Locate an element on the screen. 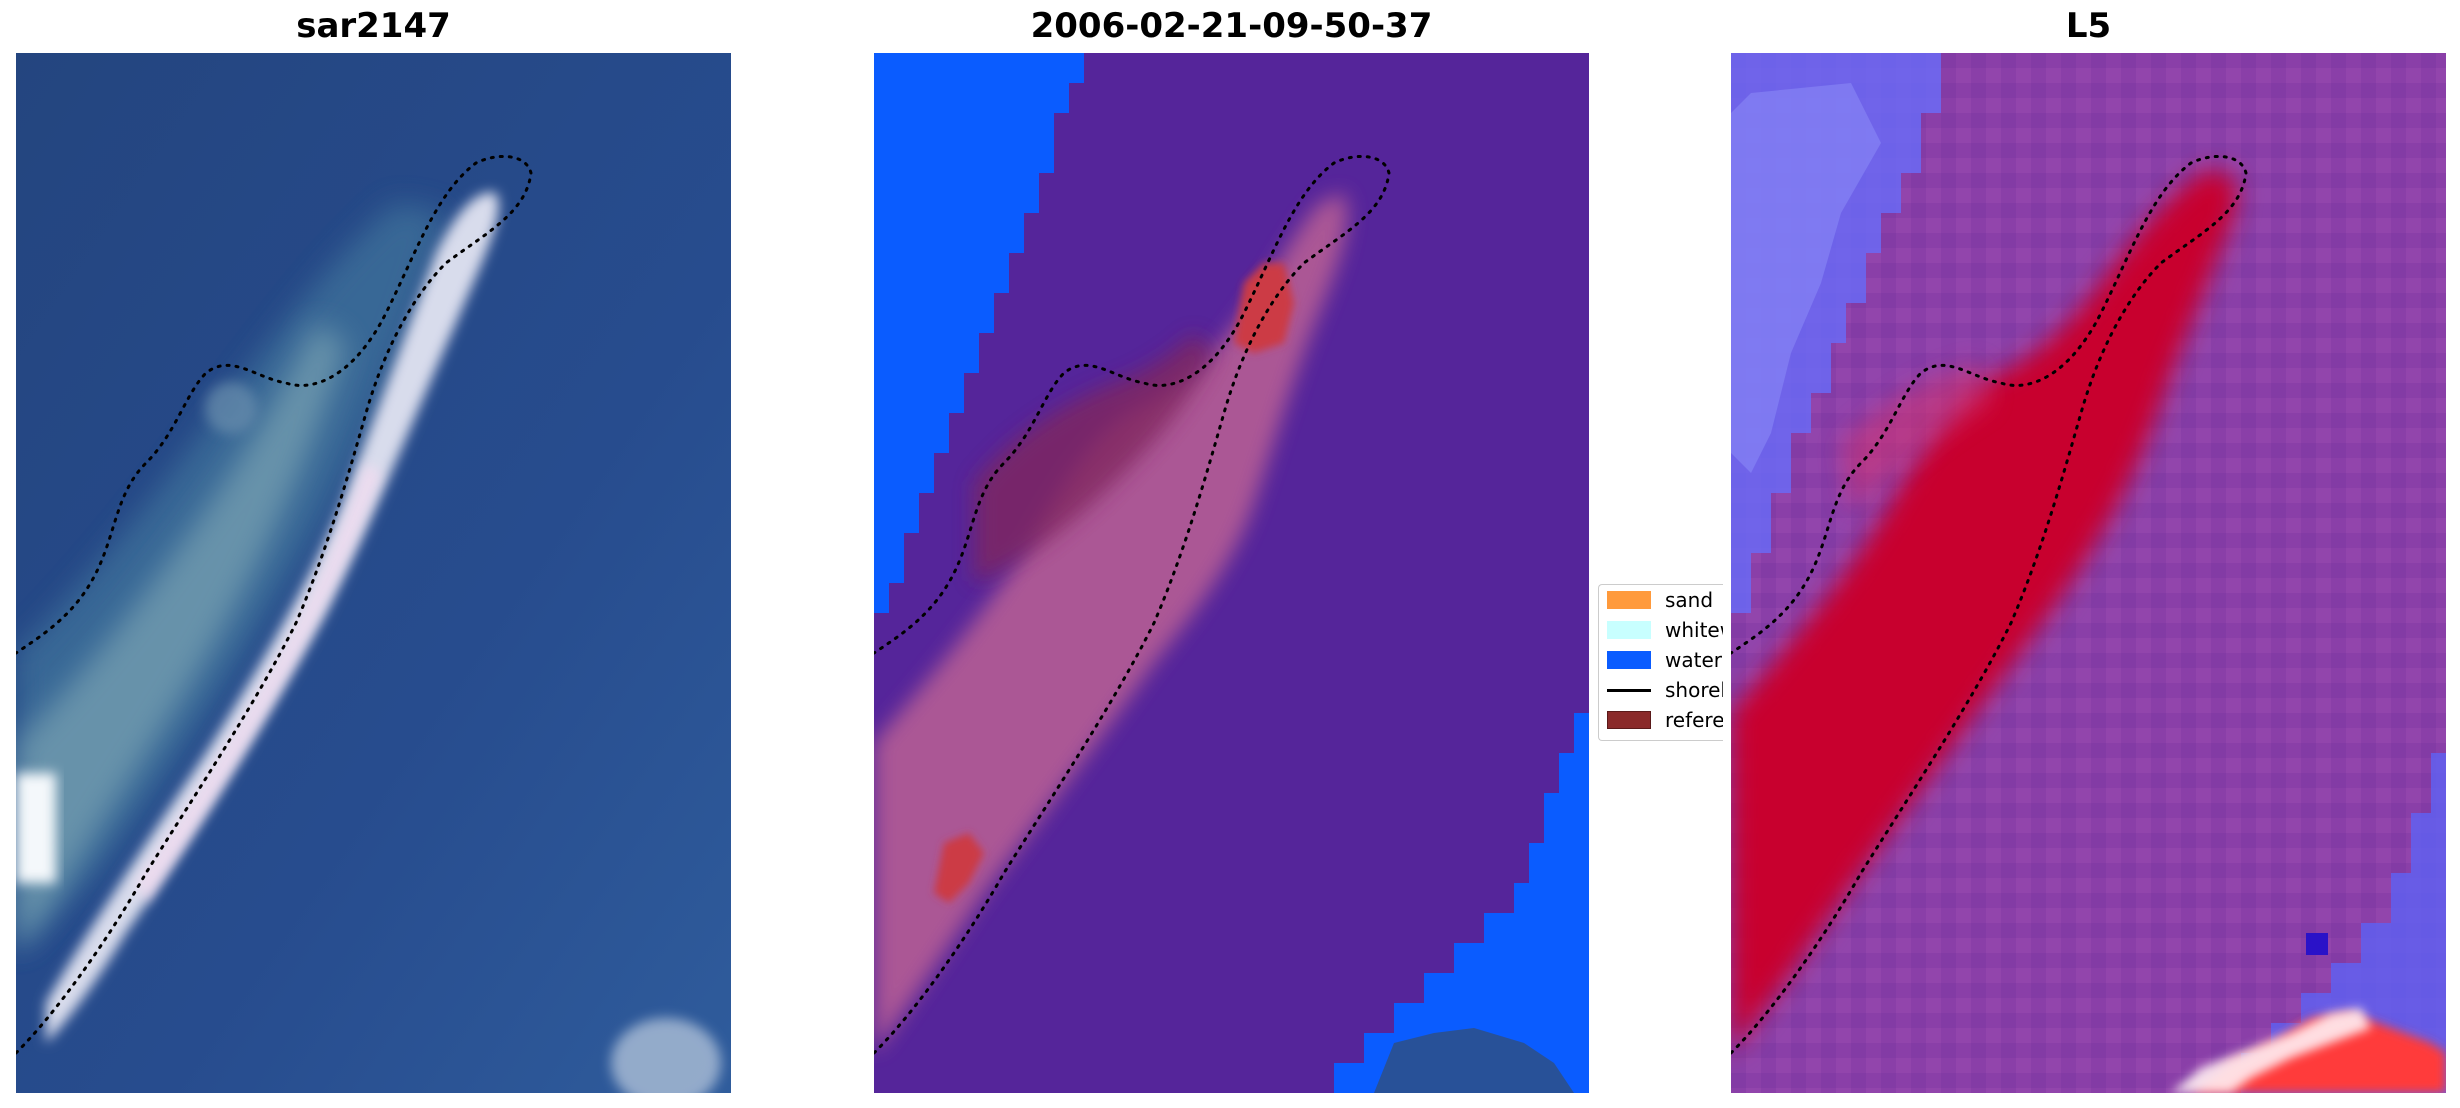  whitewater-swatch is located at coordinates (1629, 630).